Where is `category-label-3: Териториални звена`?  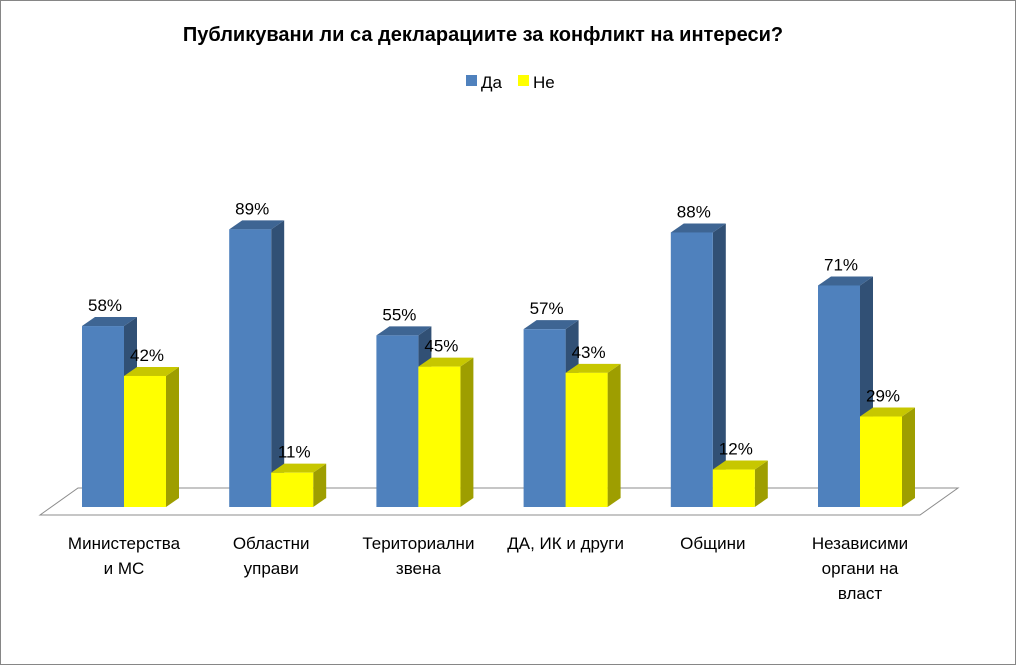
category-label-3: Териториални звена is located at coordinates (418, 556).